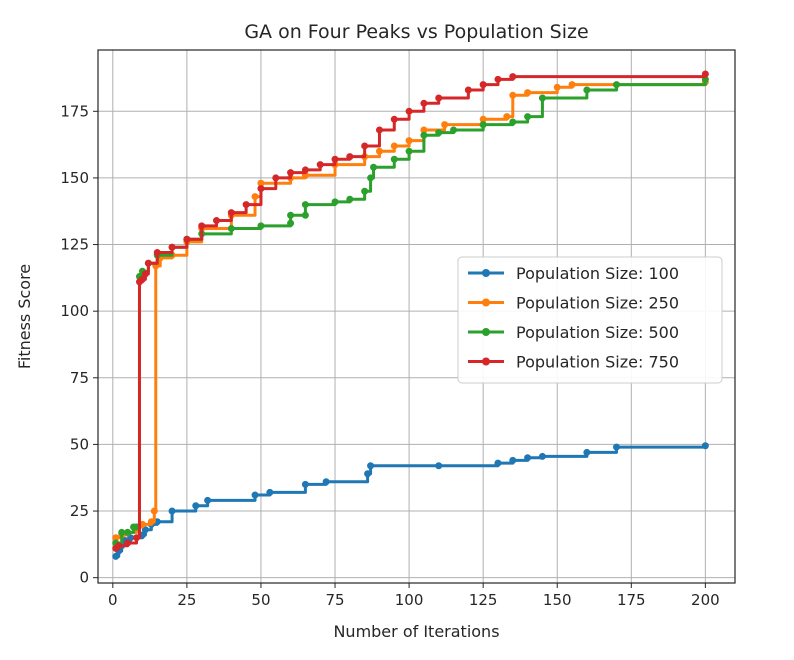 This screenshot has height=660, width=794. I want to click on y-tick-label: 0, so click(84, 578).